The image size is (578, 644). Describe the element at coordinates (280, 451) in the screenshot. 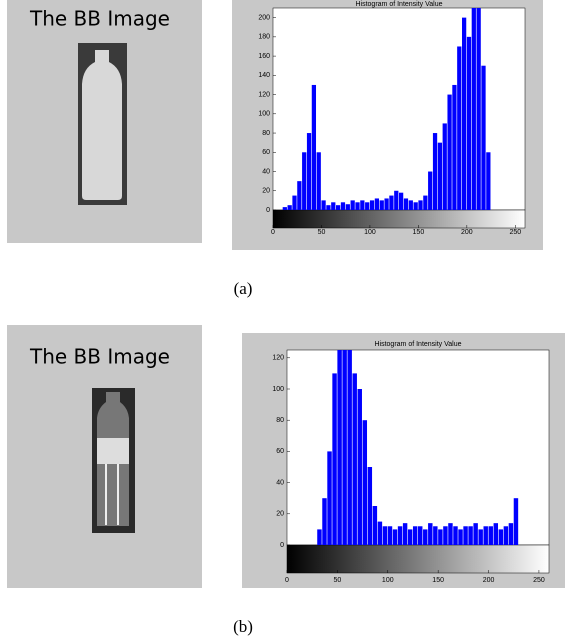

I see `y-tick-label: 60` at that location.